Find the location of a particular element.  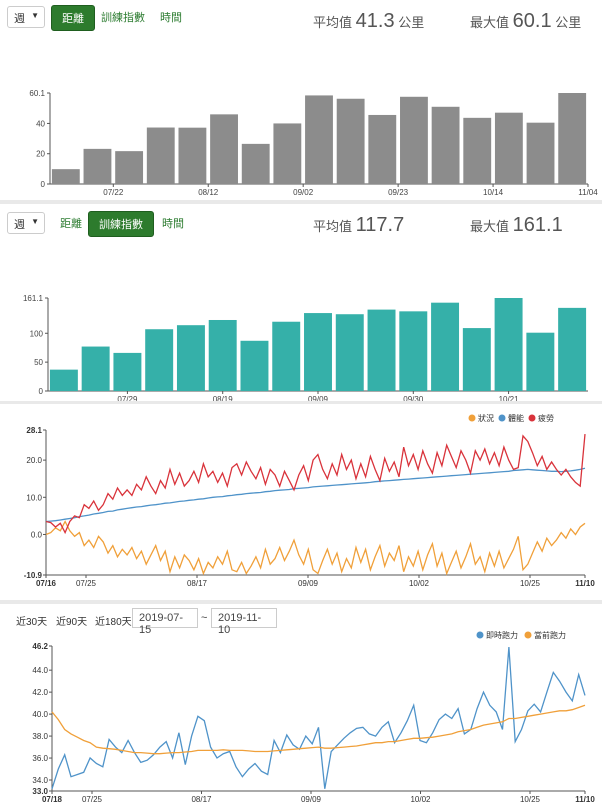

y-tick-label: 60.1 is located at coordinates (37, 93).